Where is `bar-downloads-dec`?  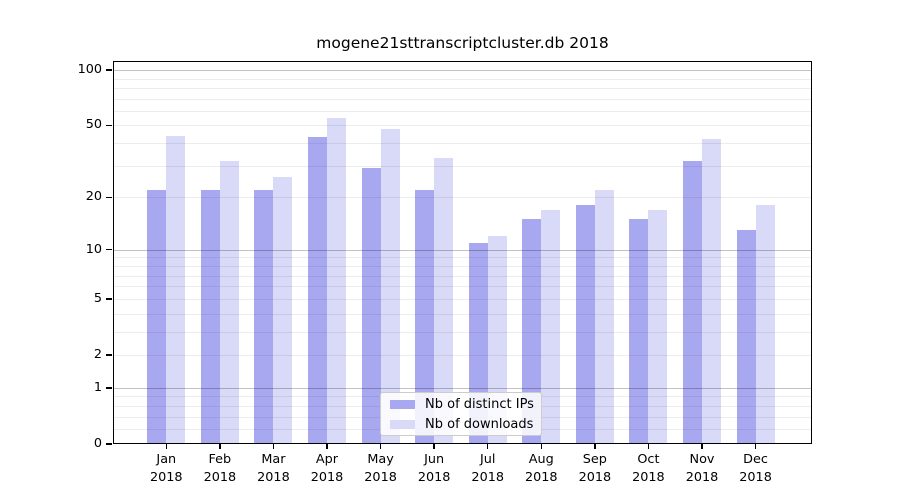 bar-downloads-dec is located at coordinates (765, 324).